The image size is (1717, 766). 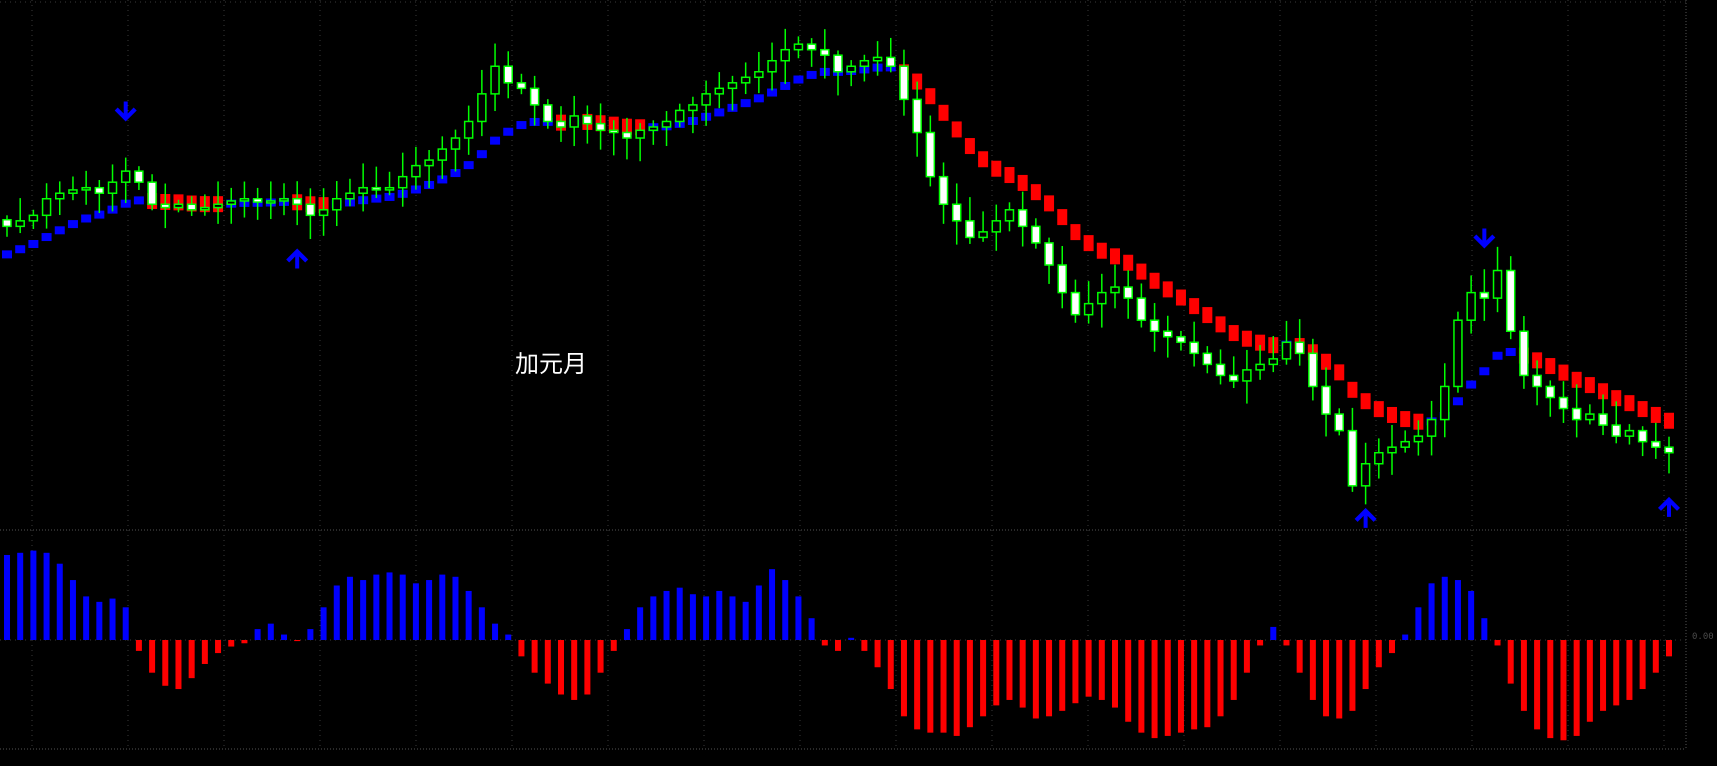 I want to click on buy-arrow-icon, so click(x=1365, y=517).